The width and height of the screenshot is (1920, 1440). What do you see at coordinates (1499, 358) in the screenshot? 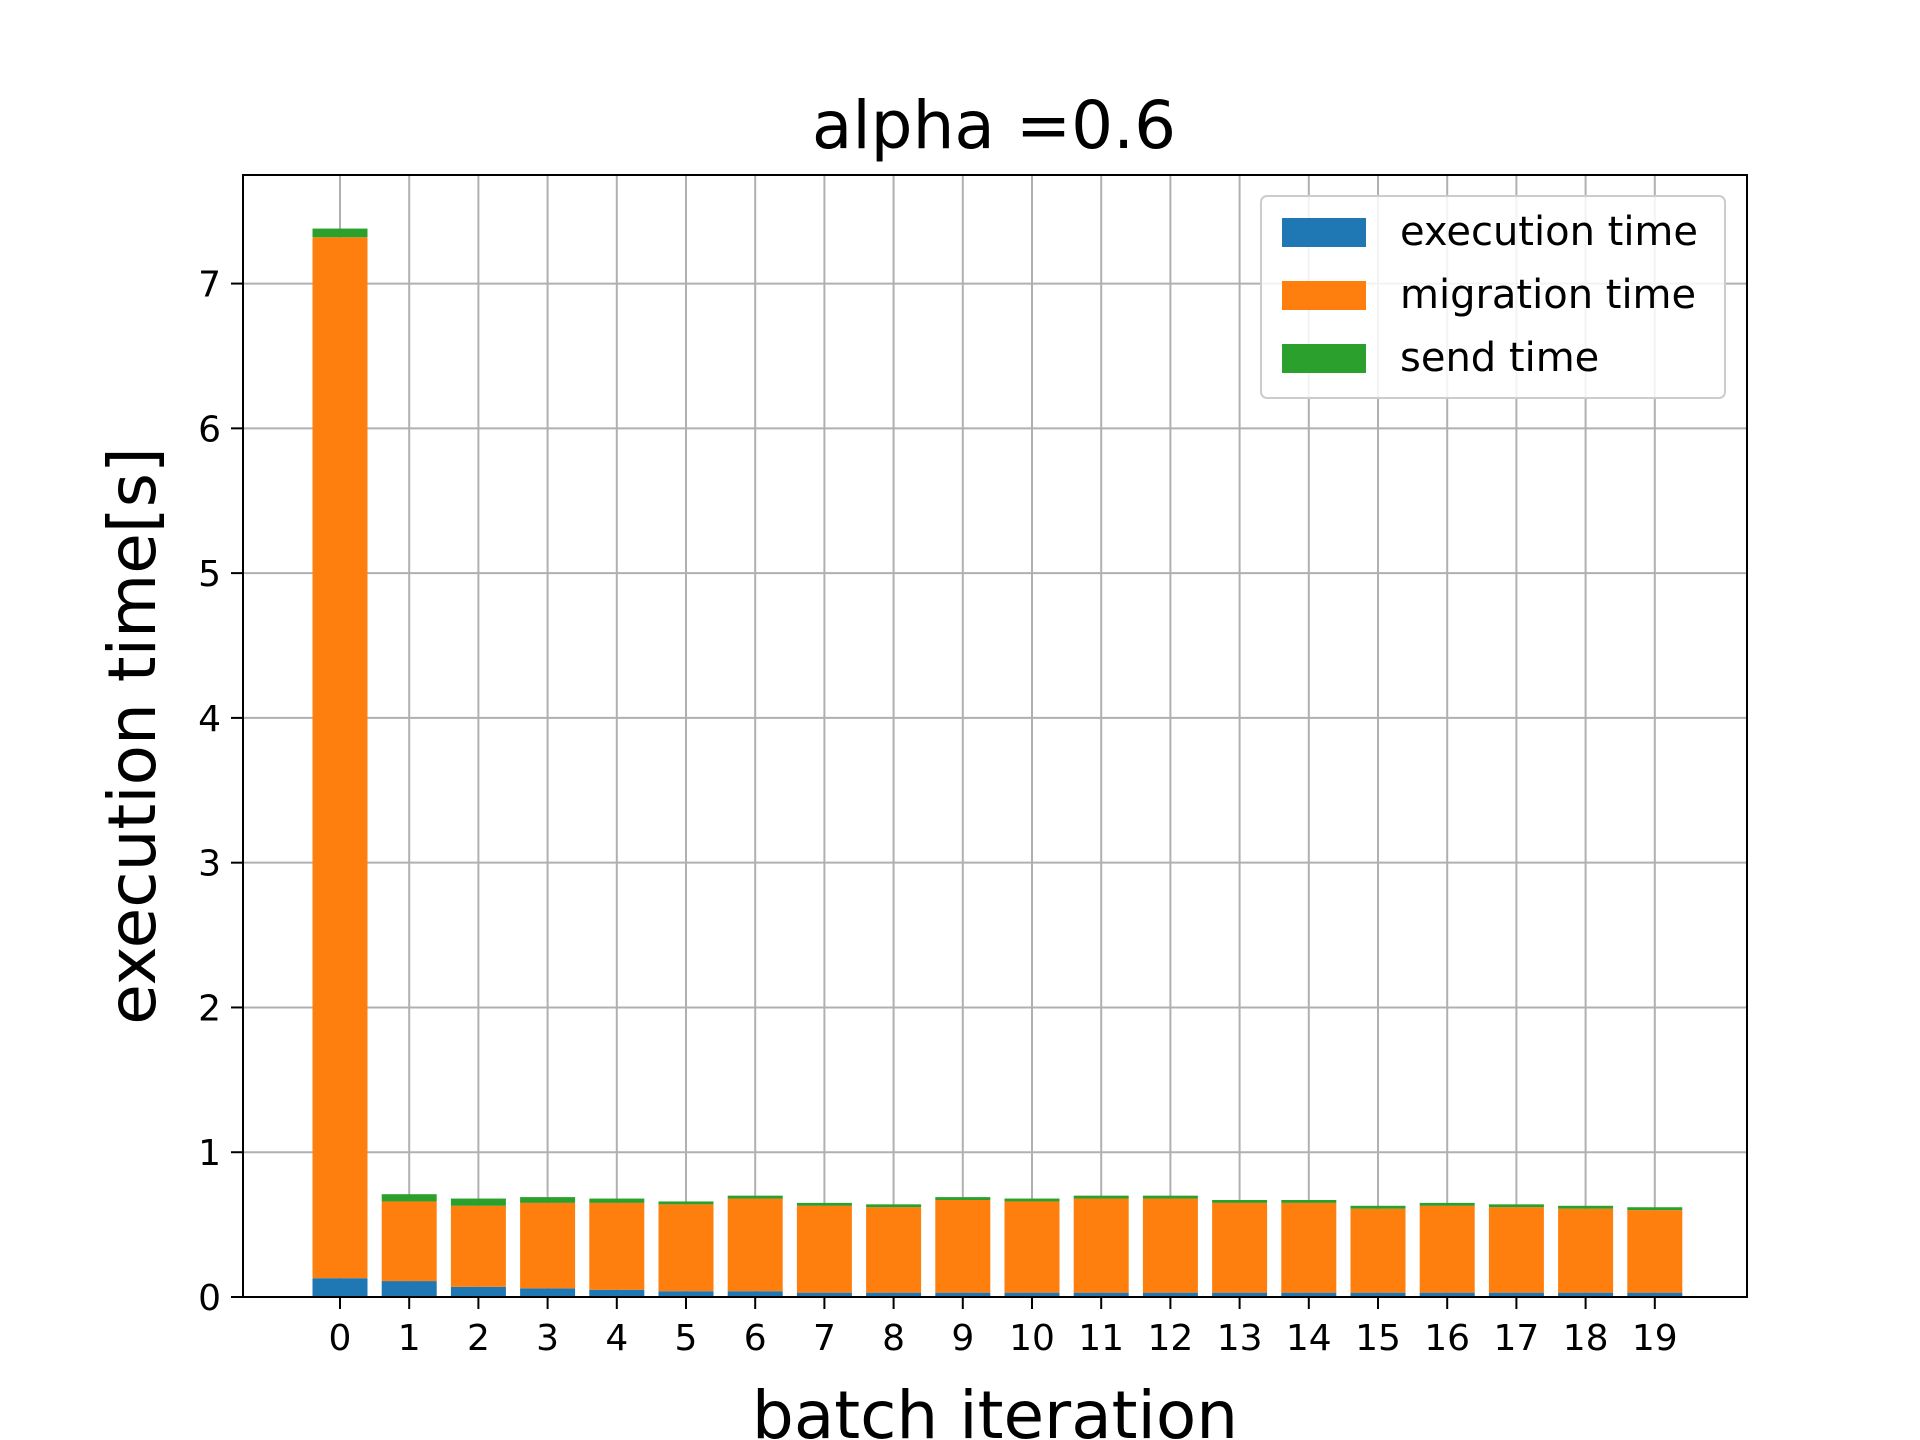
I see `legend-label: send time` at bounding box center [1499, 358].